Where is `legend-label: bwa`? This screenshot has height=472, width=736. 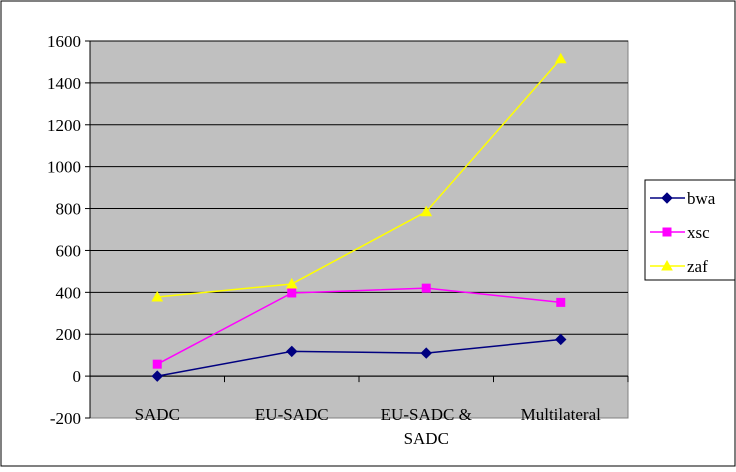 legend-label: bwa is located at coordinates (701, 198).